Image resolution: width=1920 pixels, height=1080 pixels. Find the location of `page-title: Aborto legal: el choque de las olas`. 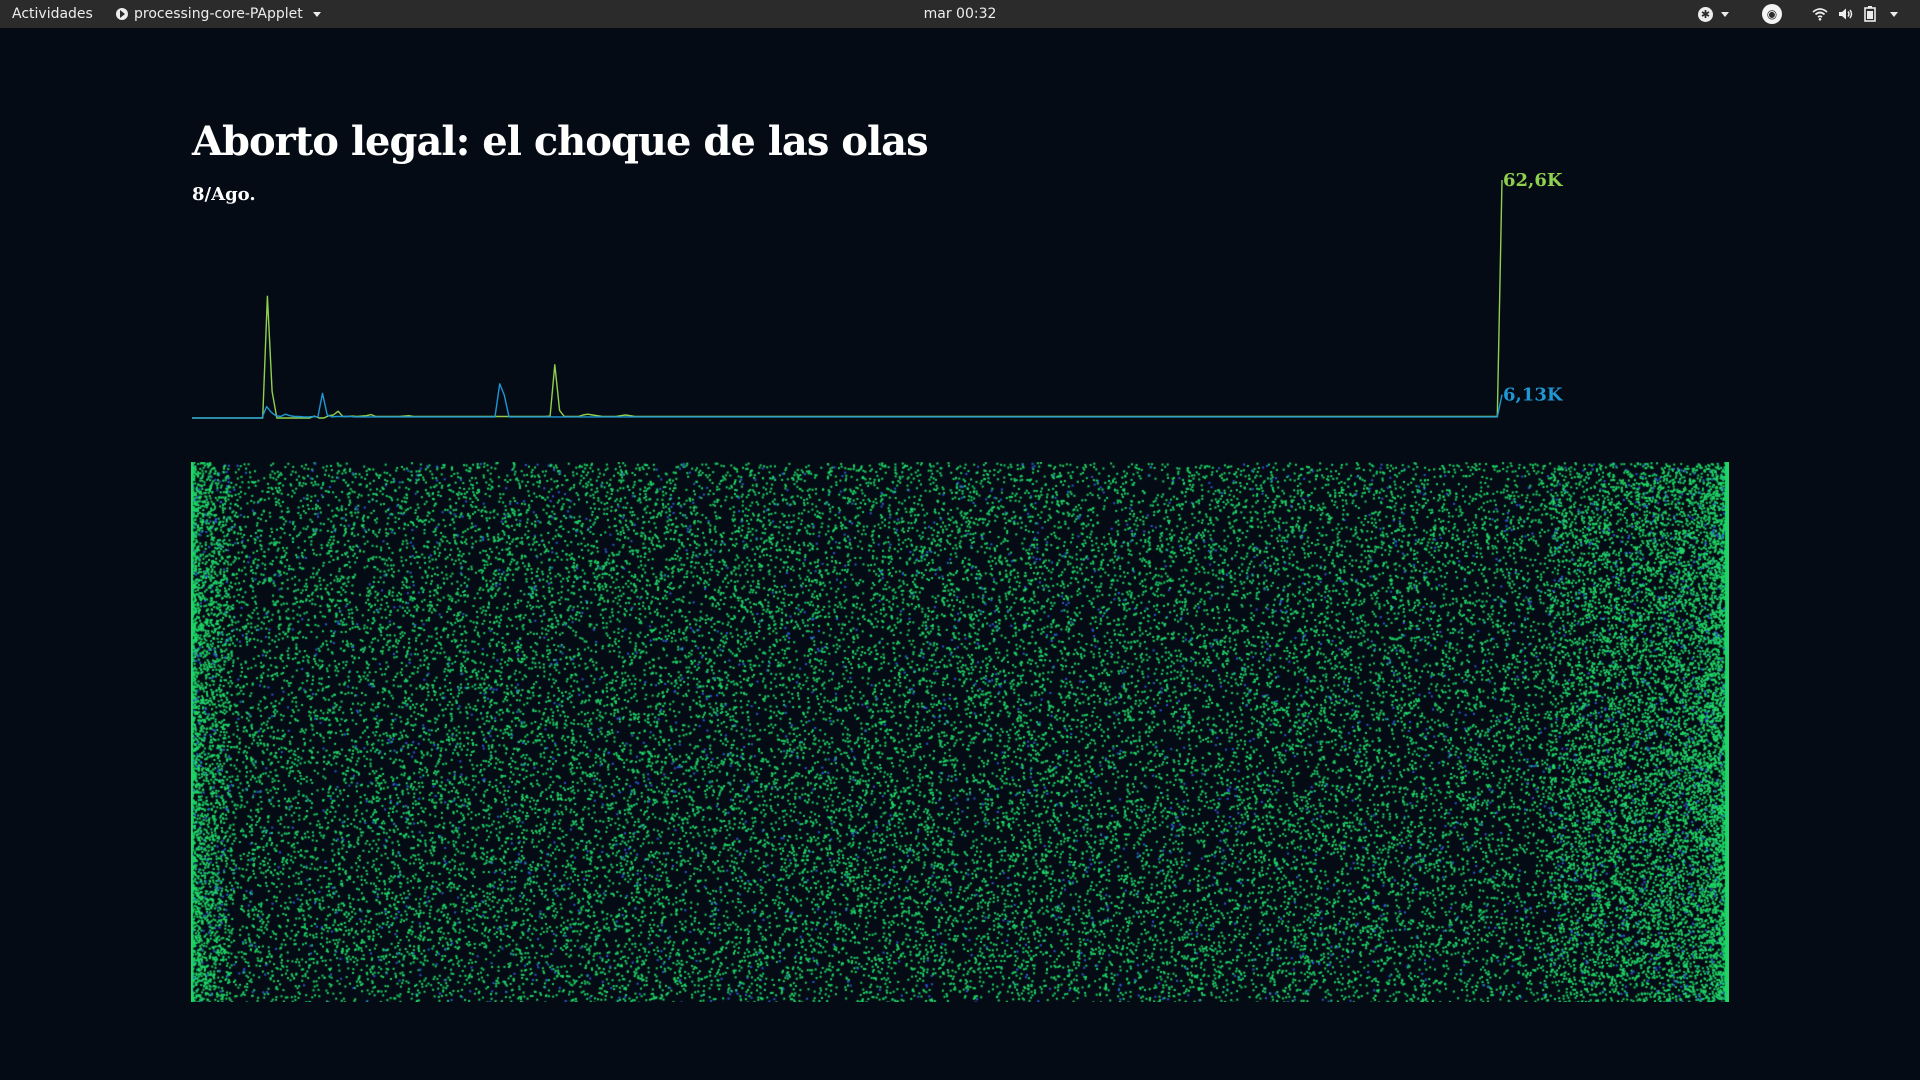

page-title: Aborto legal: el choque de las olas is located at coordinates (560, 141).